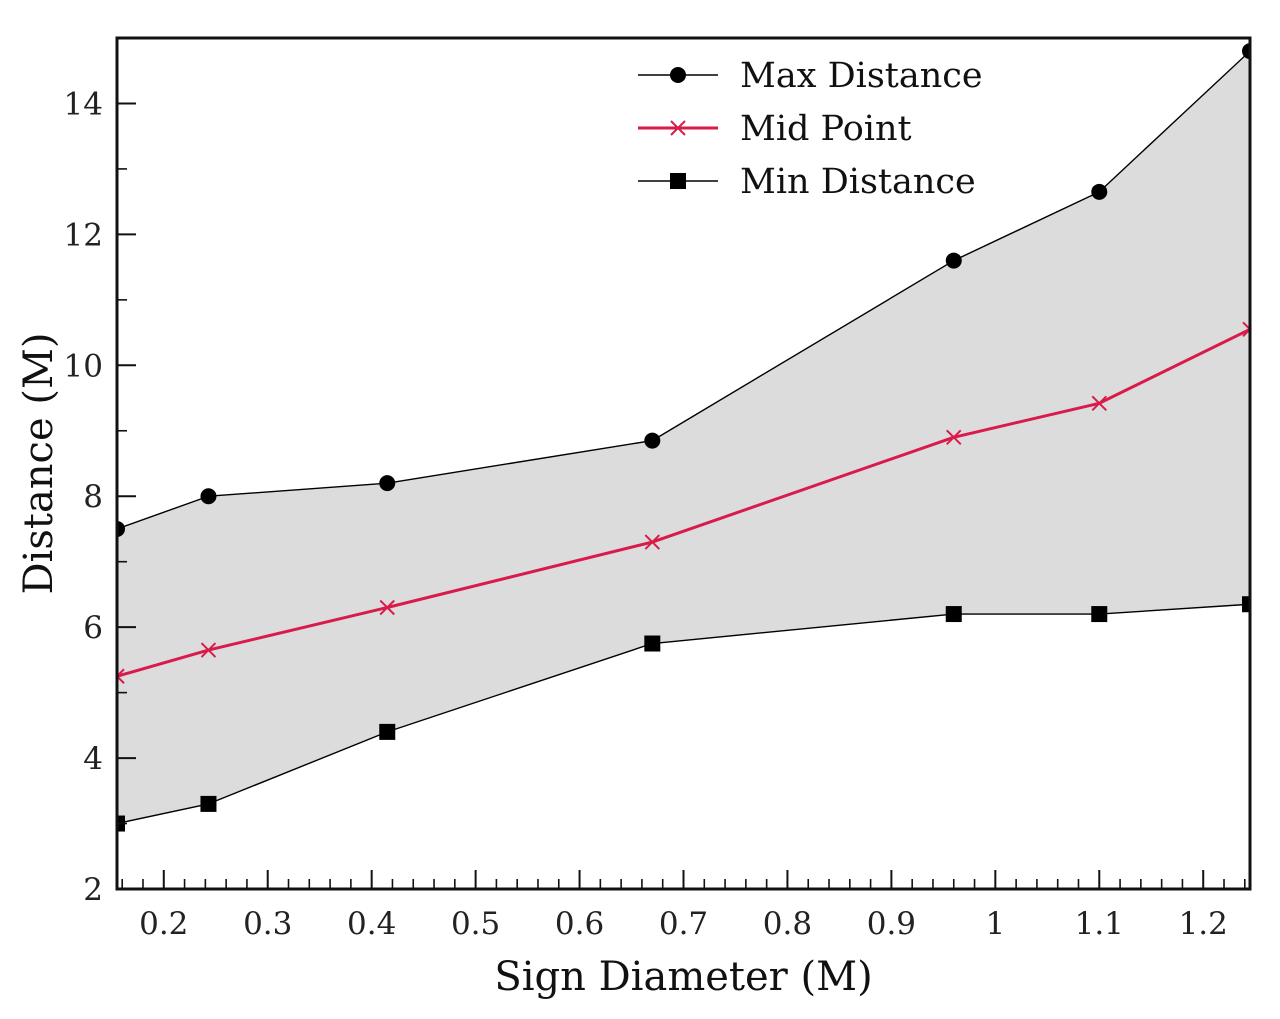  What do you see at coordinates (371, 924) in the screenshot?
I see `x-tick-label-2: 0.4` at bounding box center [371, 924].